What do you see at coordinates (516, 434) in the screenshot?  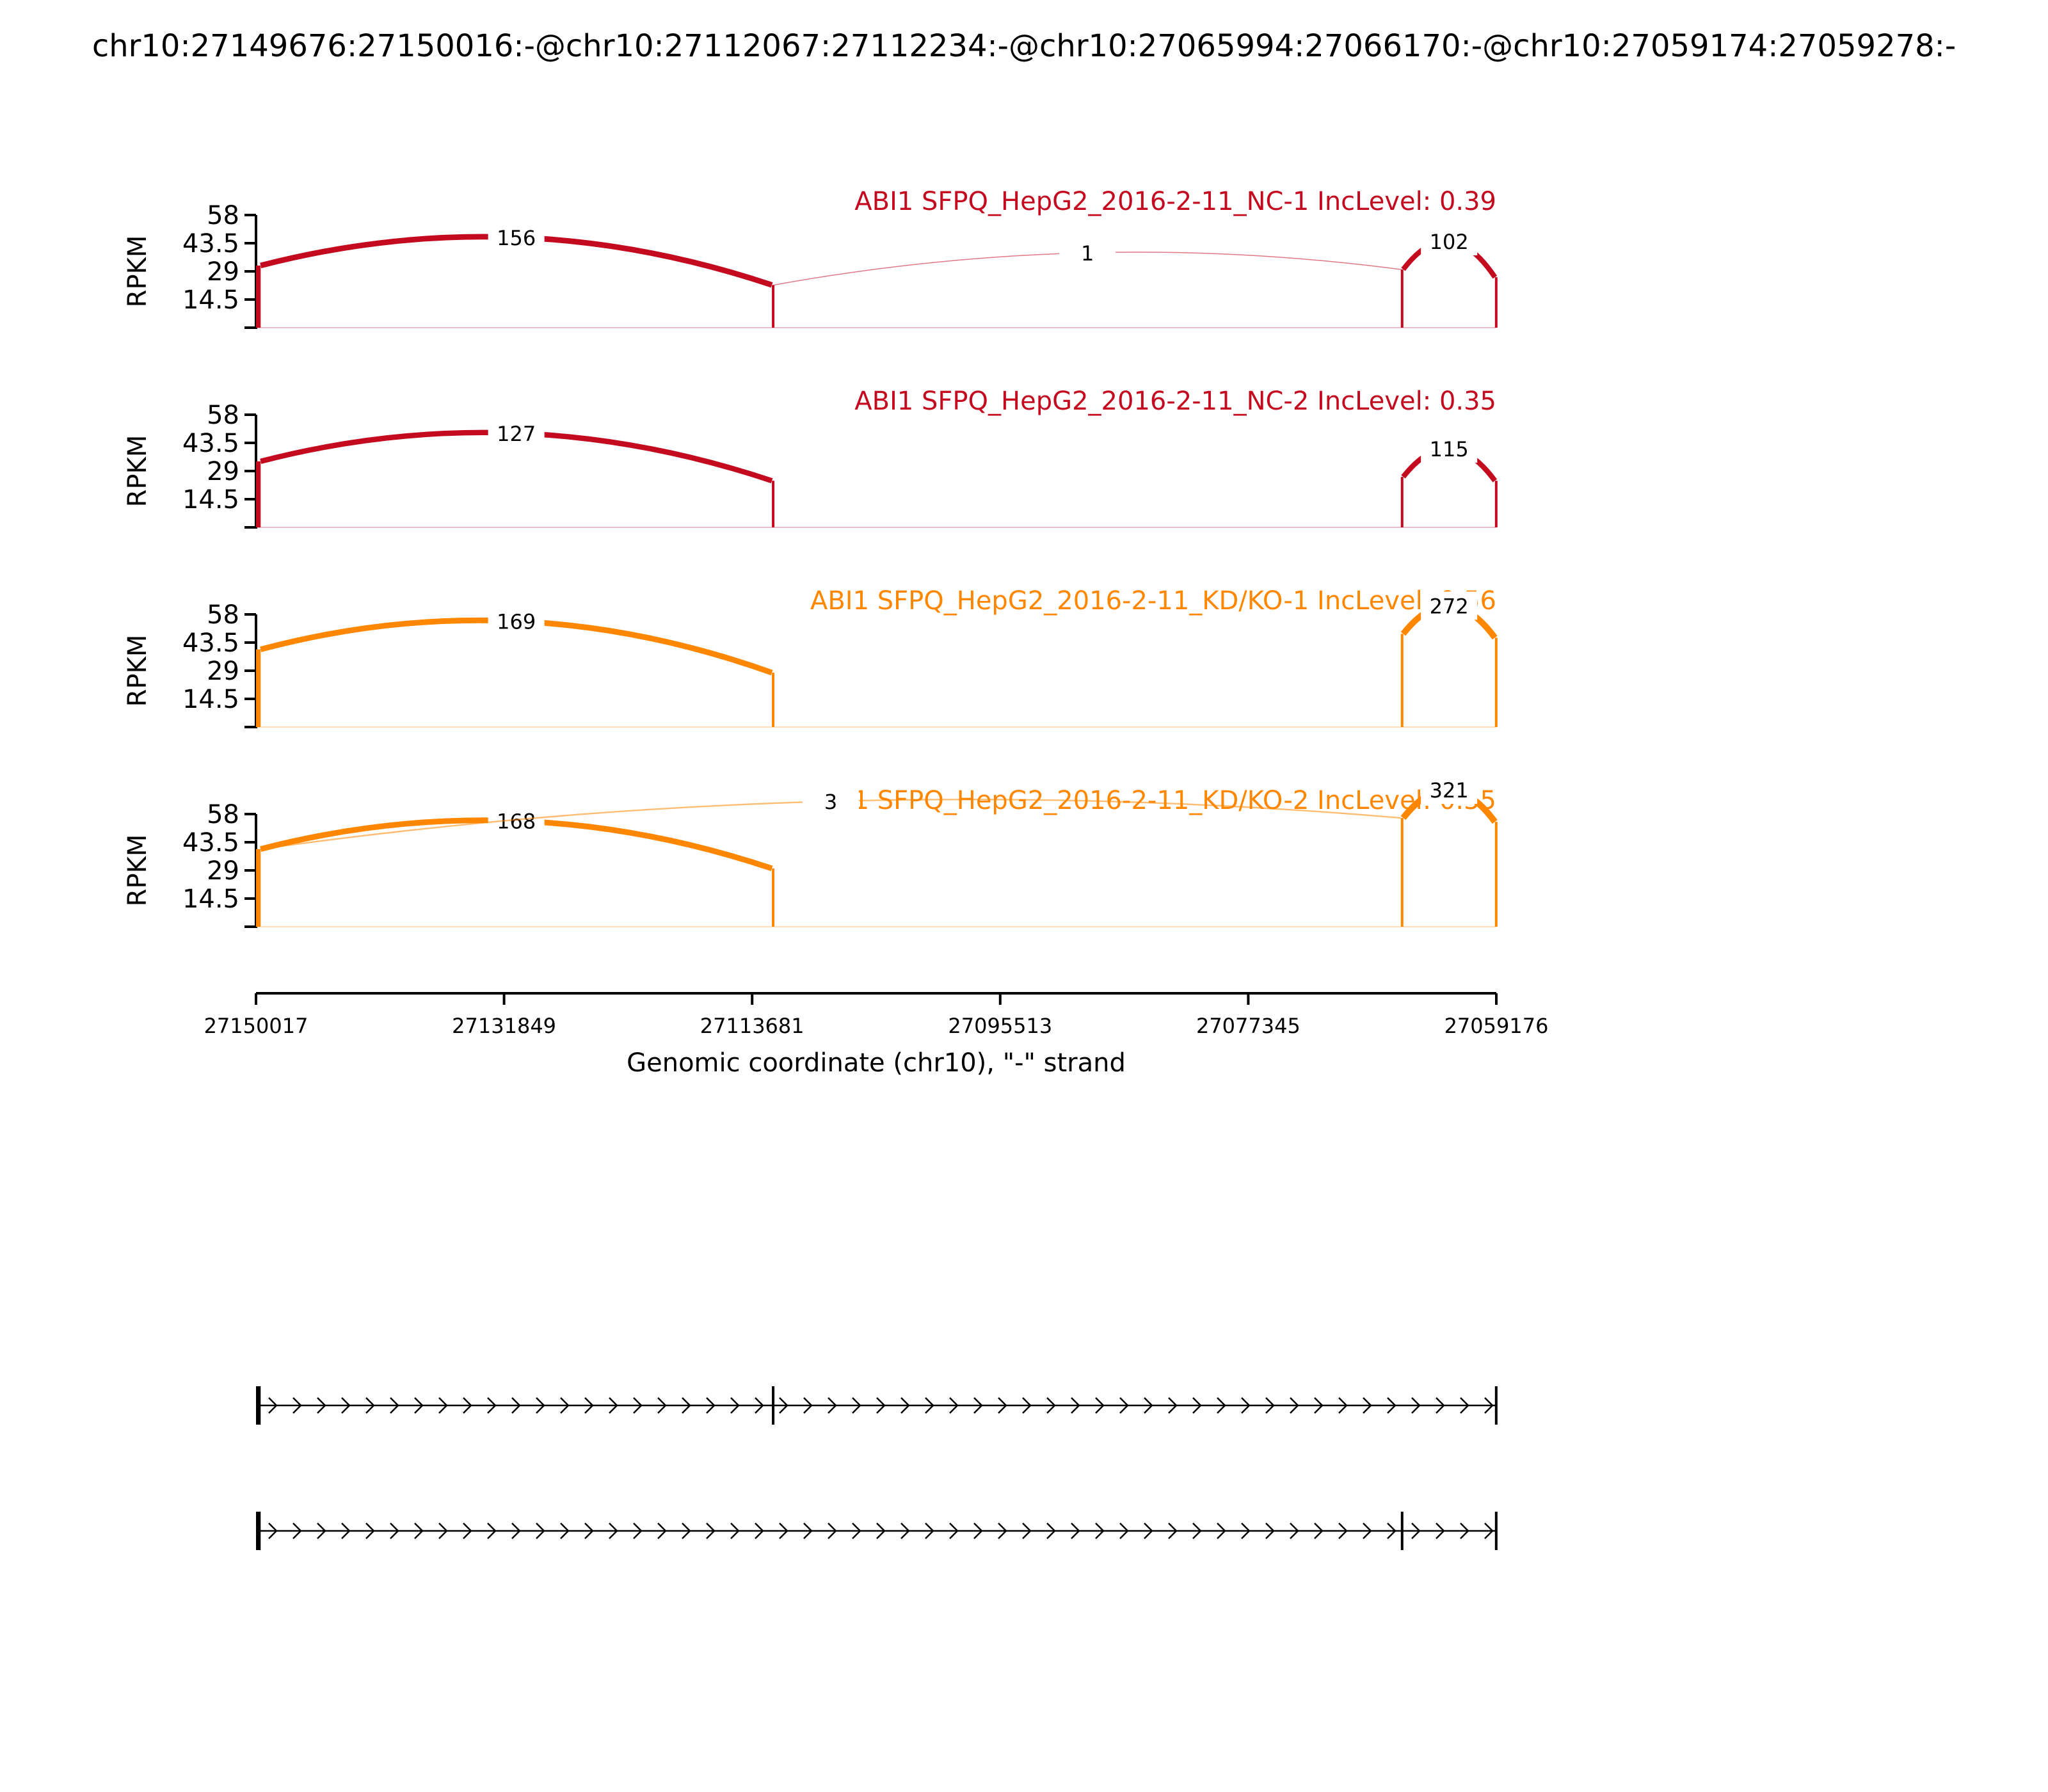 I see `junction-count-label: 127` at bounding box center [516, 434].